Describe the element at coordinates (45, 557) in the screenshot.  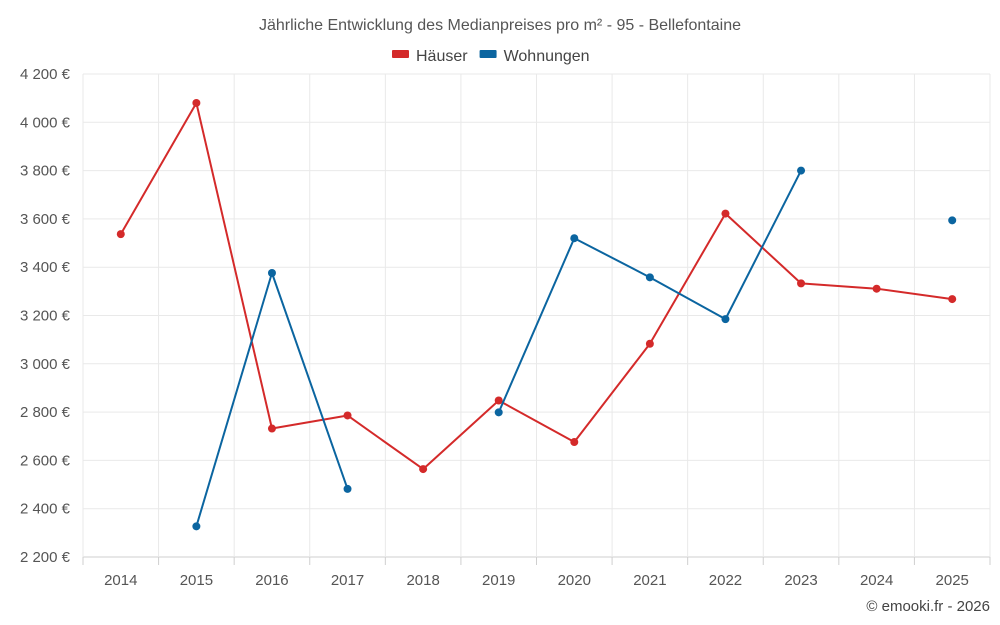
I see `y-tick-label: 2 200 €` at that location.